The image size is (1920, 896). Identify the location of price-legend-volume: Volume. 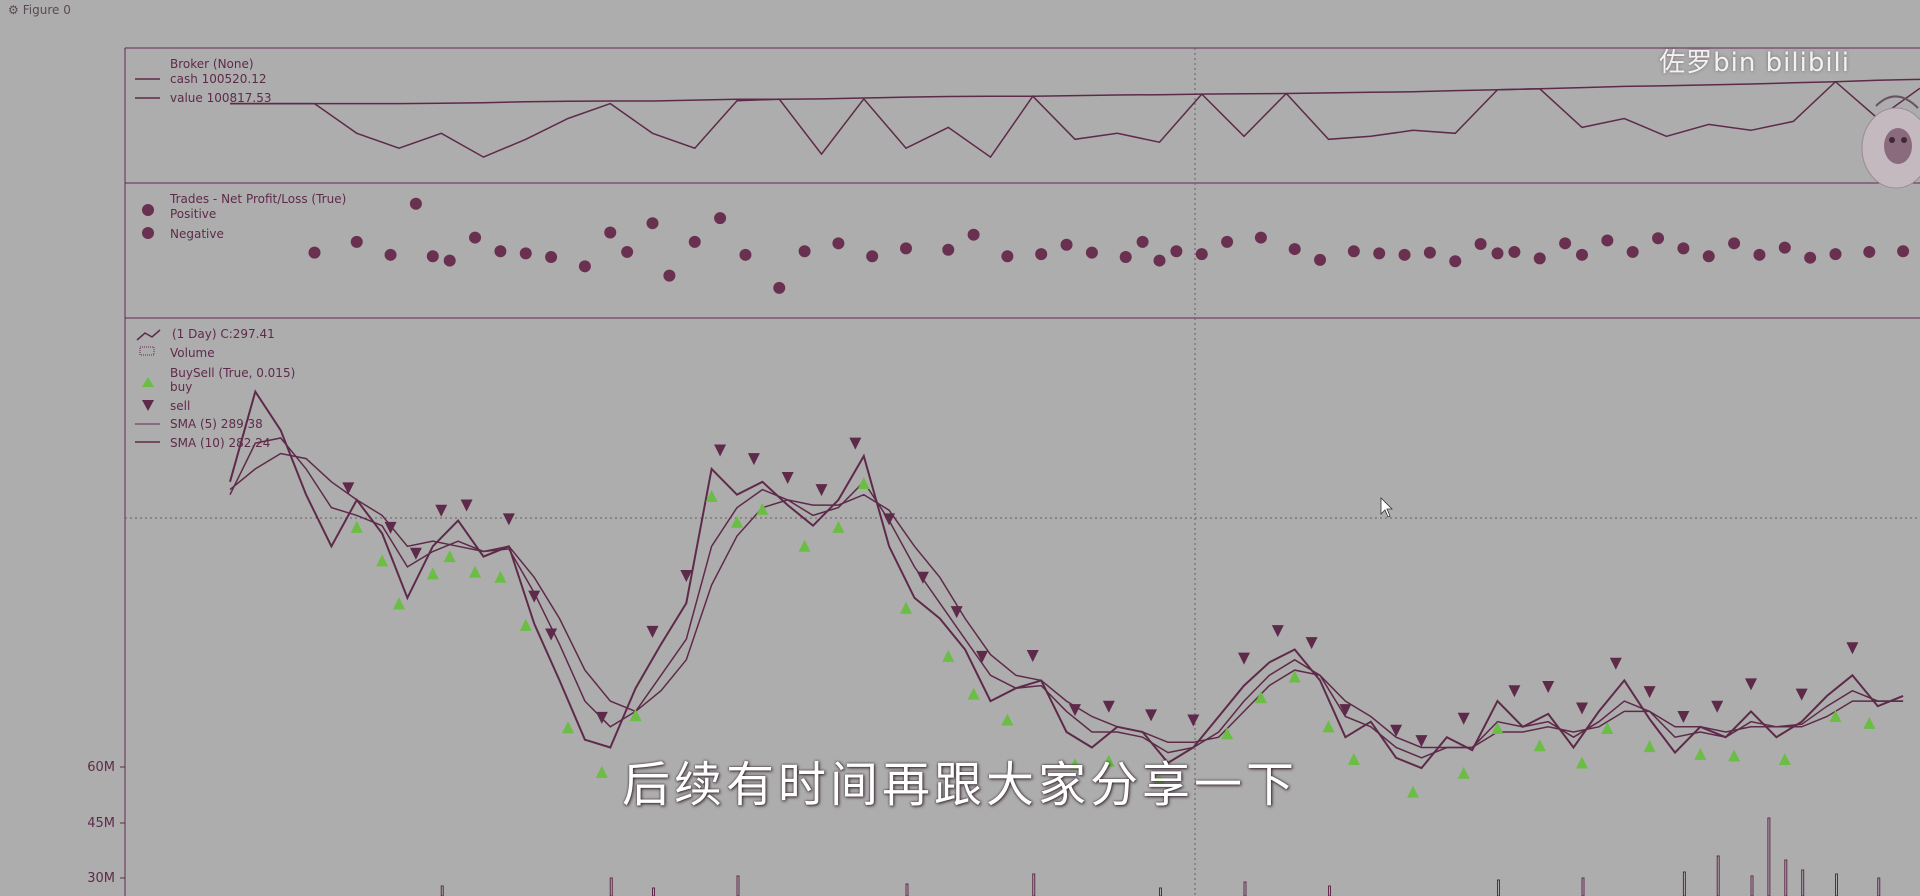
(192, 353).